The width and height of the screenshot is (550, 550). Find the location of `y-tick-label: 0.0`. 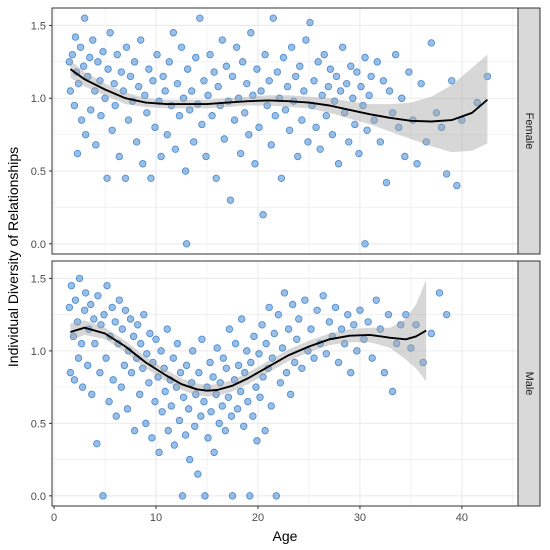

y-tick-label: 0.0 is located at coordinates (38, 245).